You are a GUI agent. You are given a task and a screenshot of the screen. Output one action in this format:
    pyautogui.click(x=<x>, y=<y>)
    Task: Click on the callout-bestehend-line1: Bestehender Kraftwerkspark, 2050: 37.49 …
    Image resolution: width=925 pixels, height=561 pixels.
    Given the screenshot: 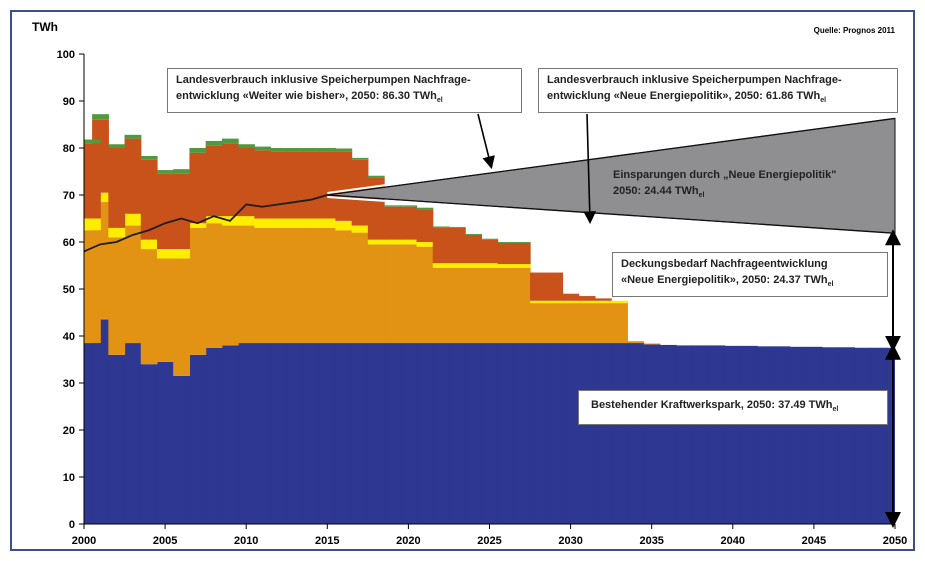 What is the action you would take?
    pyautogui.click(x=715, y=406)
    